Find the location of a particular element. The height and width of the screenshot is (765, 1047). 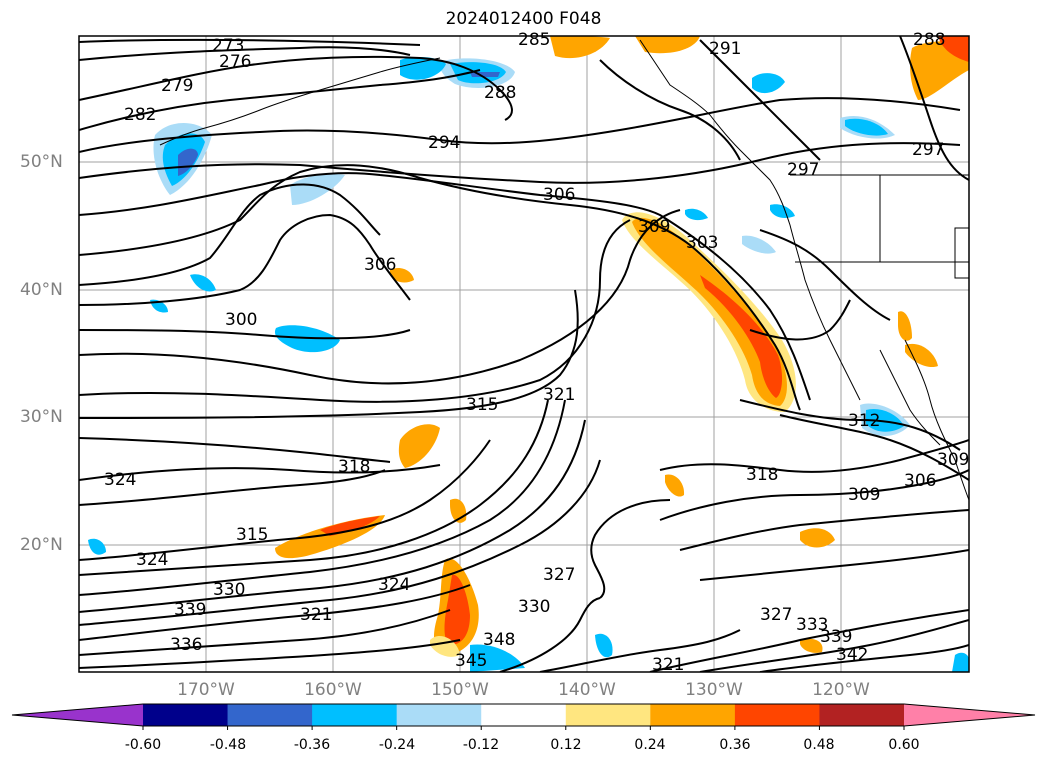

colorbar-tick-label: 0.12 is located at coordinates (566, 745).